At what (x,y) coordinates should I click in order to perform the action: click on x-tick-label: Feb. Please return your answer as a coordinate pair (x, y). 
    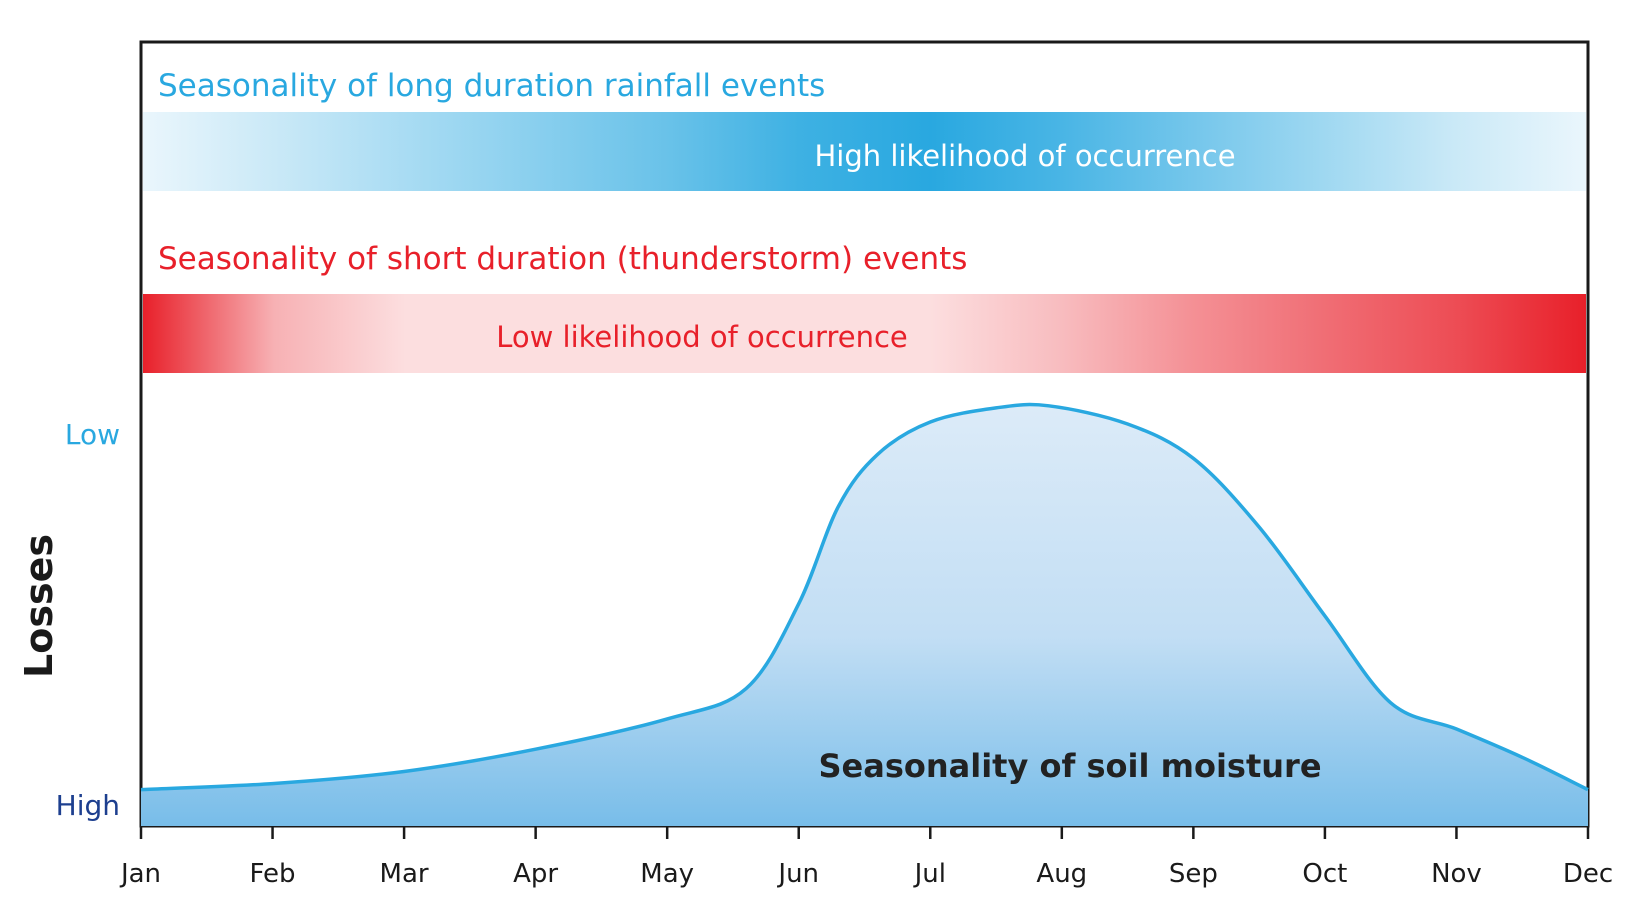
    Looking at the image, I should click on (273, 874).